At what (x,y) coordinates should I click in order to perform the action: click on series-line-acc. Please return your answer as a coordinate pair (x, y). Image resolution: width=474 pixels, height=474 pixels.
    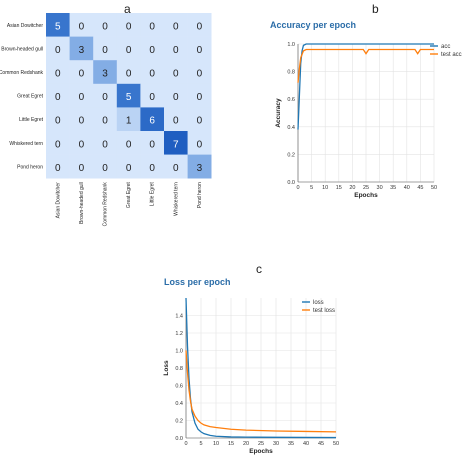
    Looking at the image, I should click on (365, 86).